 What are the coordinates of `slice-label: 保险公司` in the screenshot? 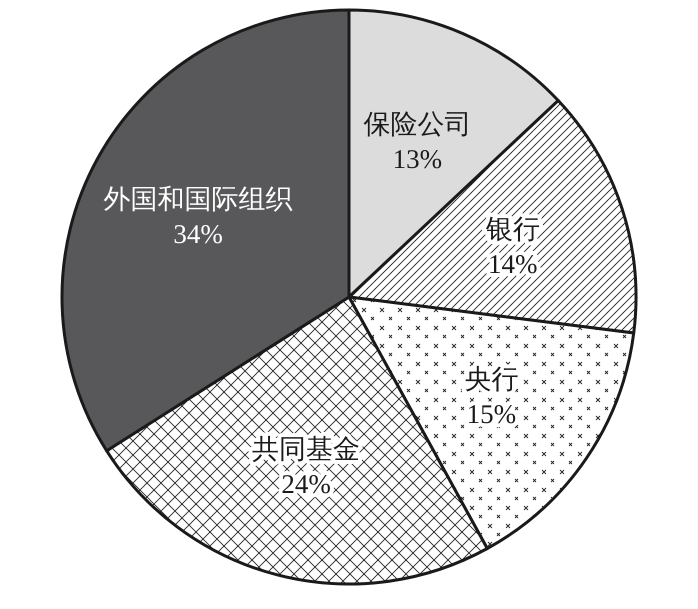 It's located at (417, 123).